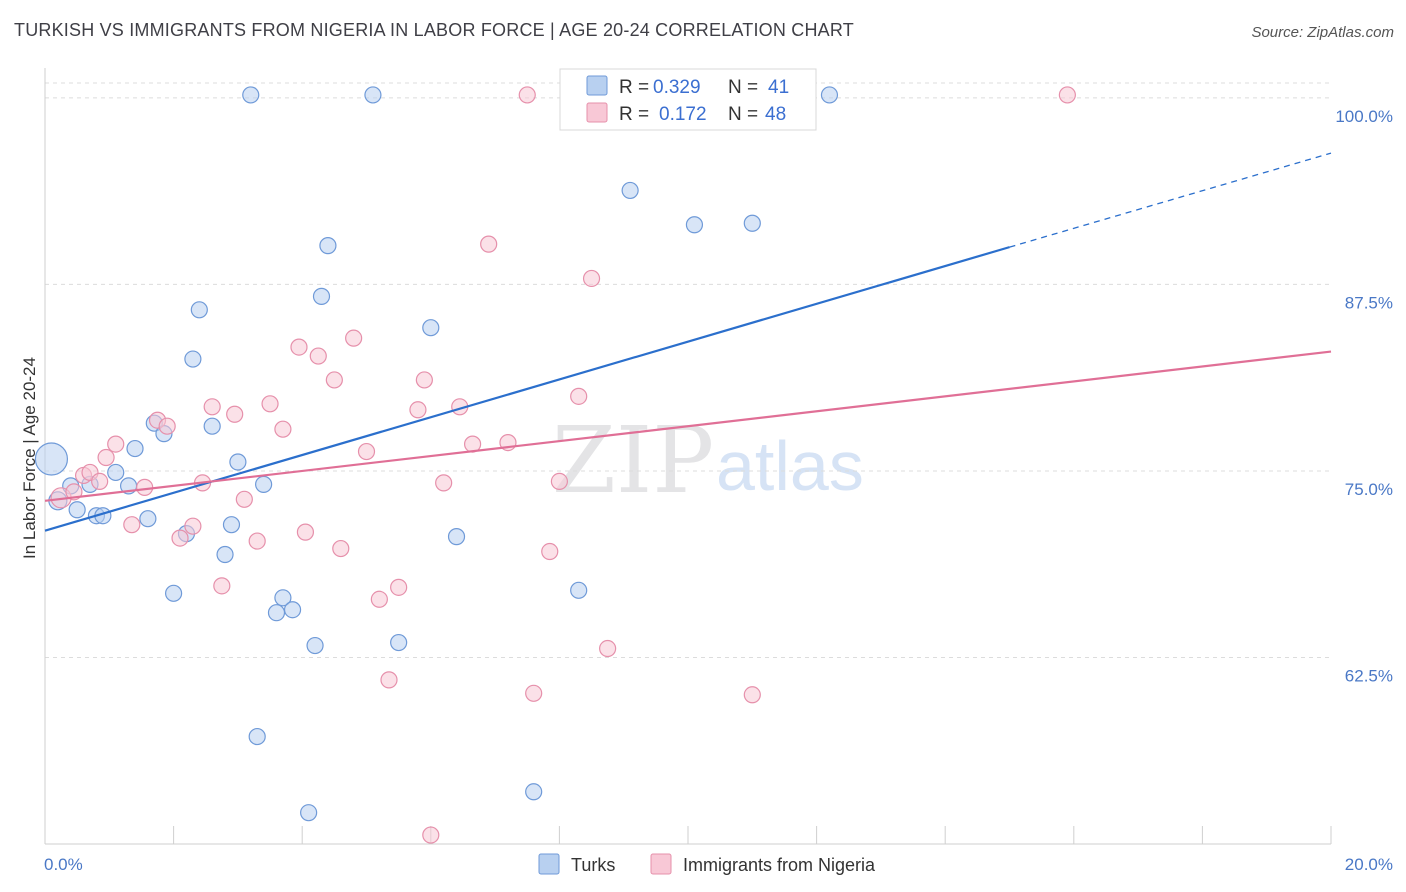 This screenshot has height=892, width=1406. What do you see at coordinates (634, 114) in the screenshot?
I see `legend-nigeria-r-label: R =` at bounding box center [634, 114].